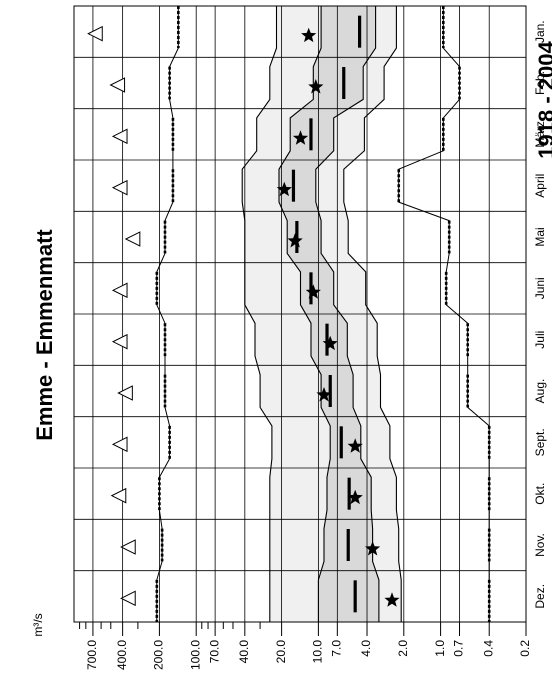 This screenshot has height=687, width=552. I want to click on month-label-6: Juli, so click(540, 340).